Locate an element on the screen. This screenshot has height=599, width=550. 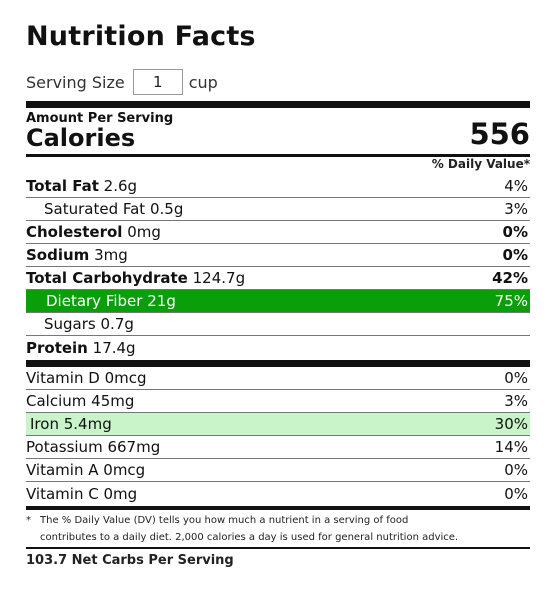
nutrient-label: Total Fat 2.6g is located at coordinates (82, 186).